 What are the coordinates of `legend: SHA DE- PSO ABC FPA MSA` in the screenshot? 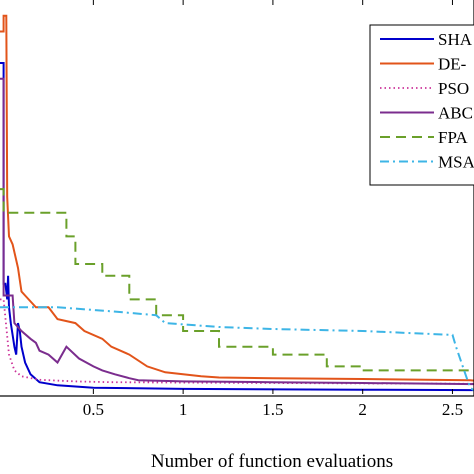 It's located at (421, 105).